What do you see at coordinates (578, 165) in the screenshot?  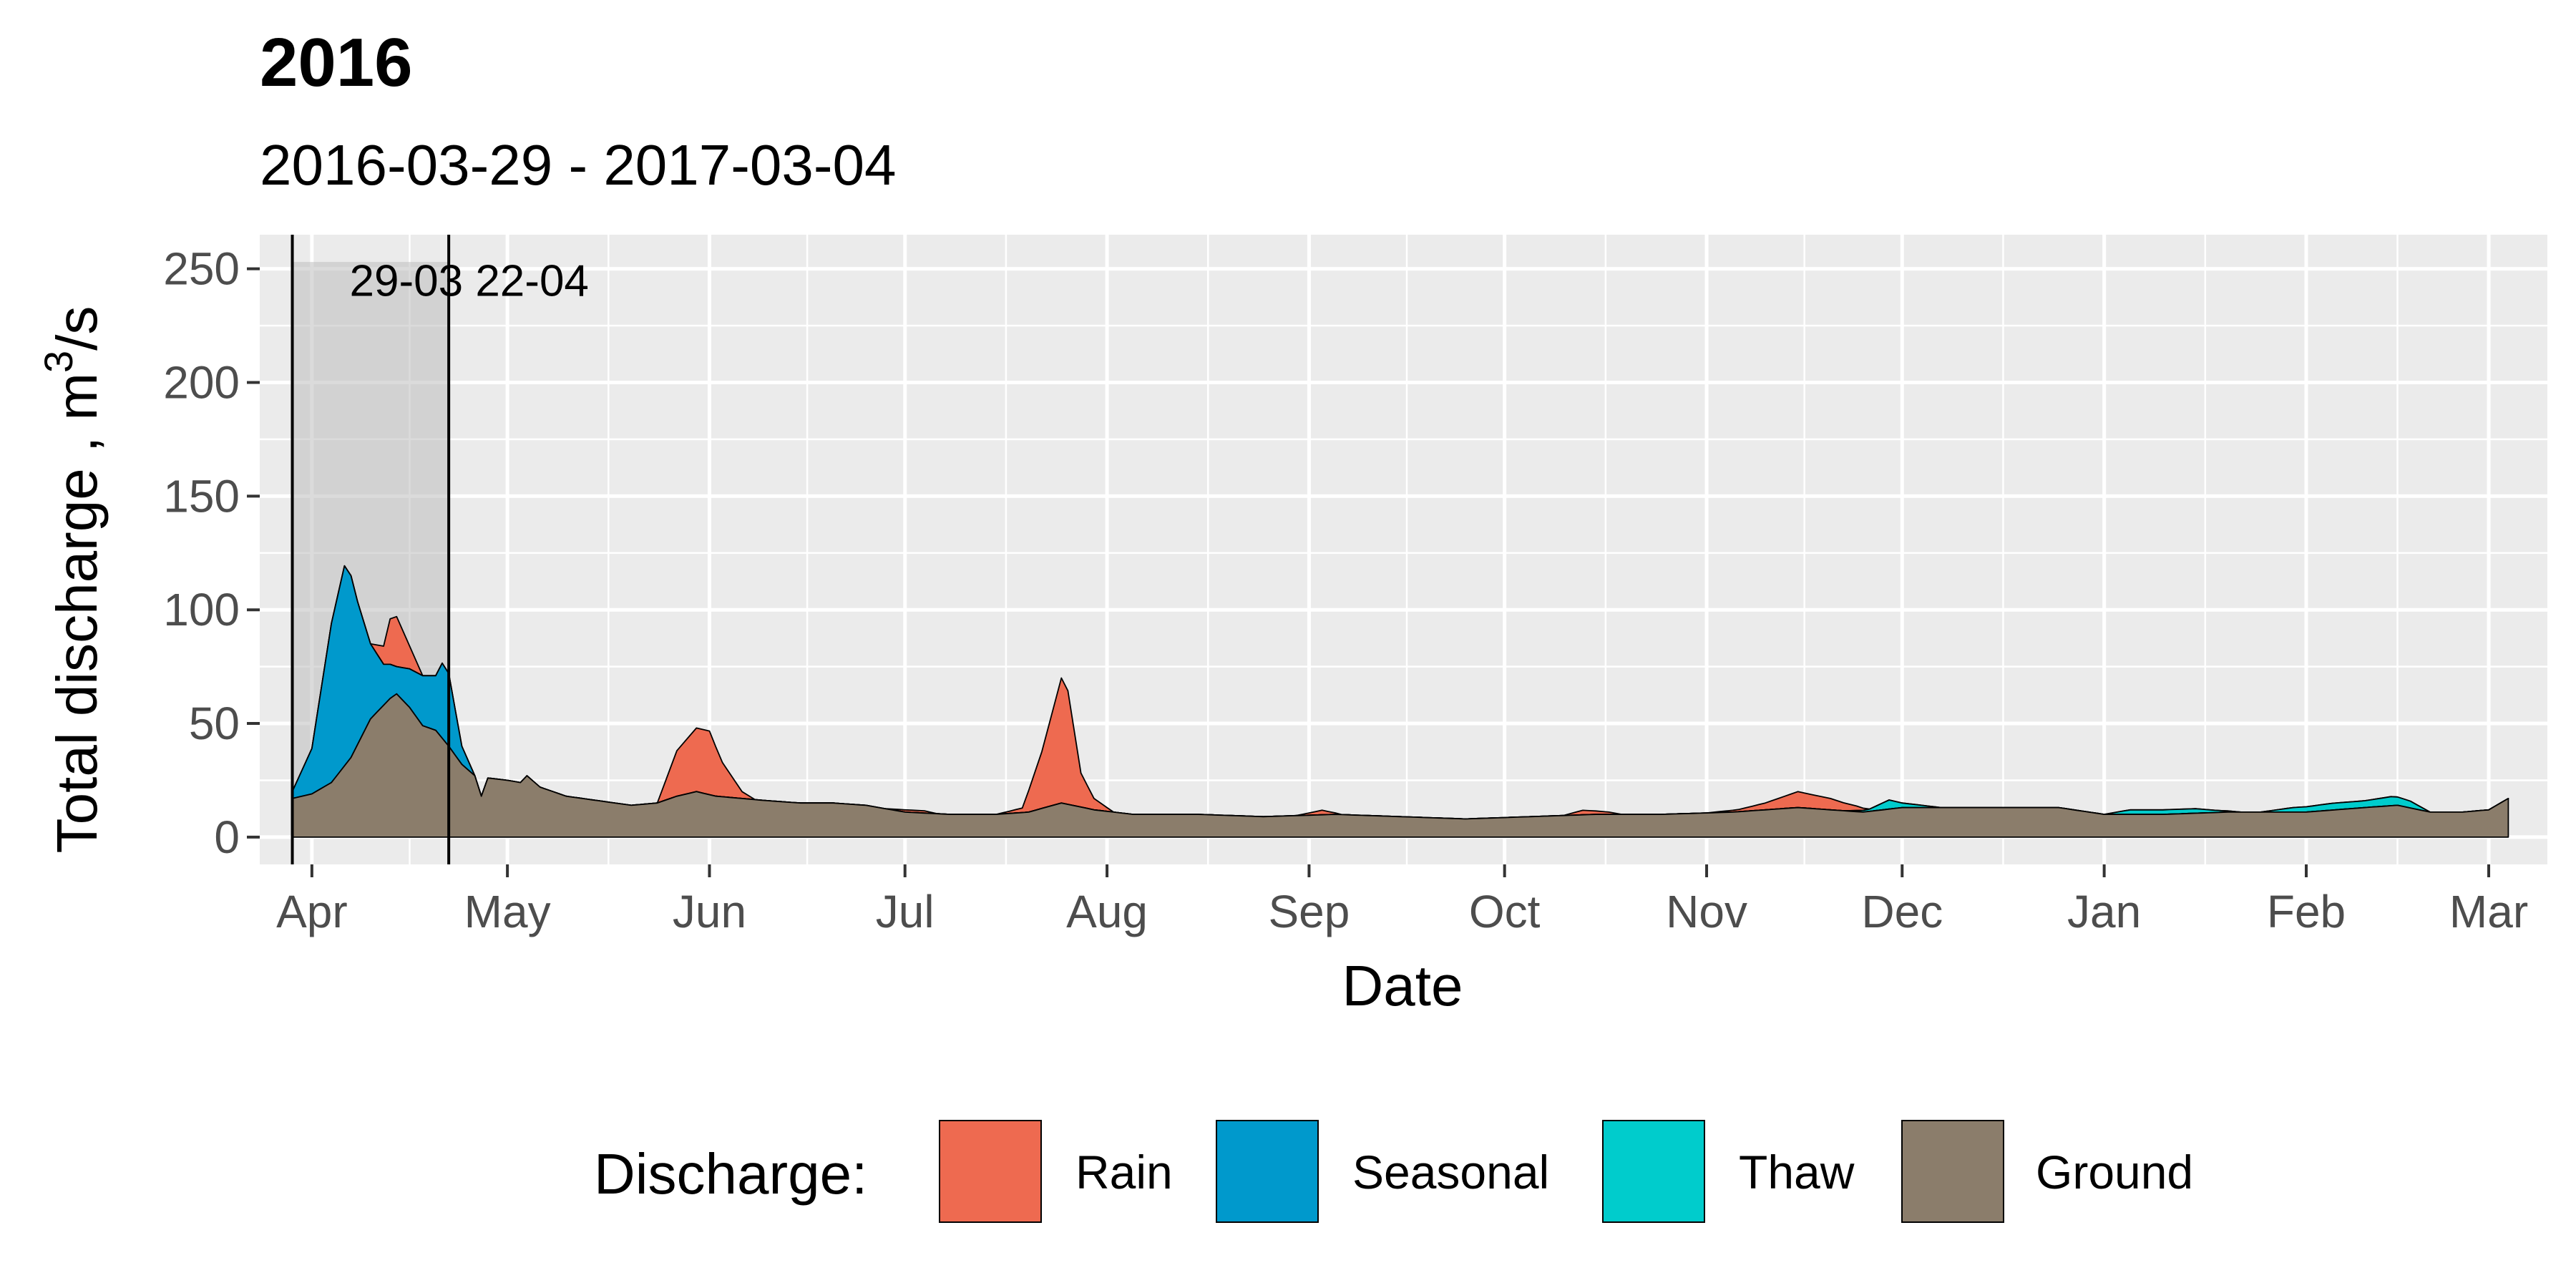 I see `chart-subtitle: 2016-03-29 - 2017-03-04` at bounding box center [578, 165].